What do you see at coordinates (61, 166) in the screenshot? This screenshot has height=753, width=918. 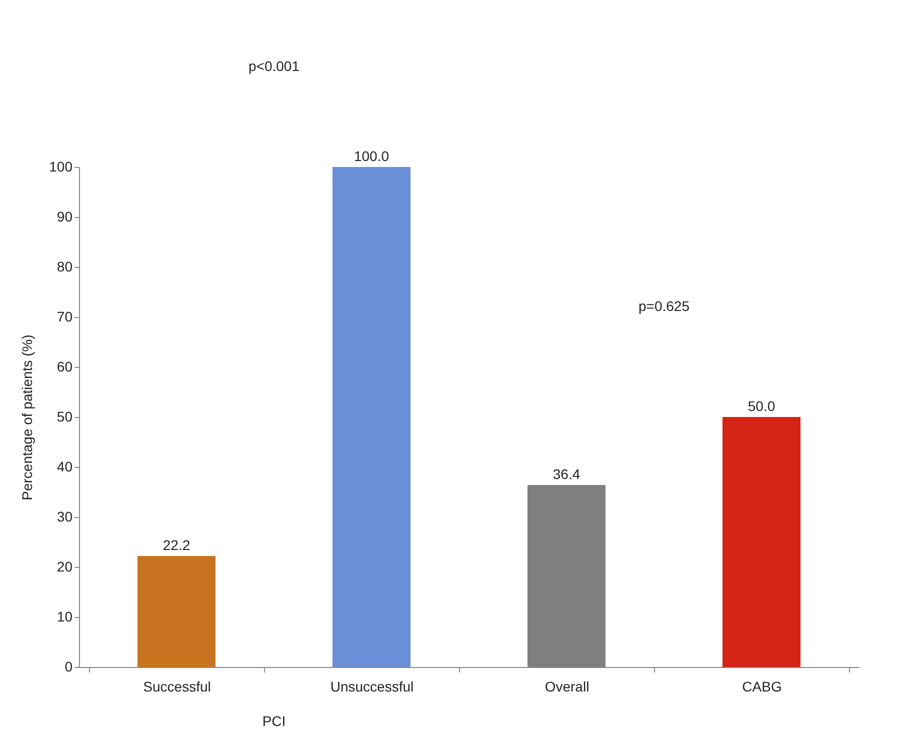 I see `y-tick-label: 100` at bounding box center [61, 166].